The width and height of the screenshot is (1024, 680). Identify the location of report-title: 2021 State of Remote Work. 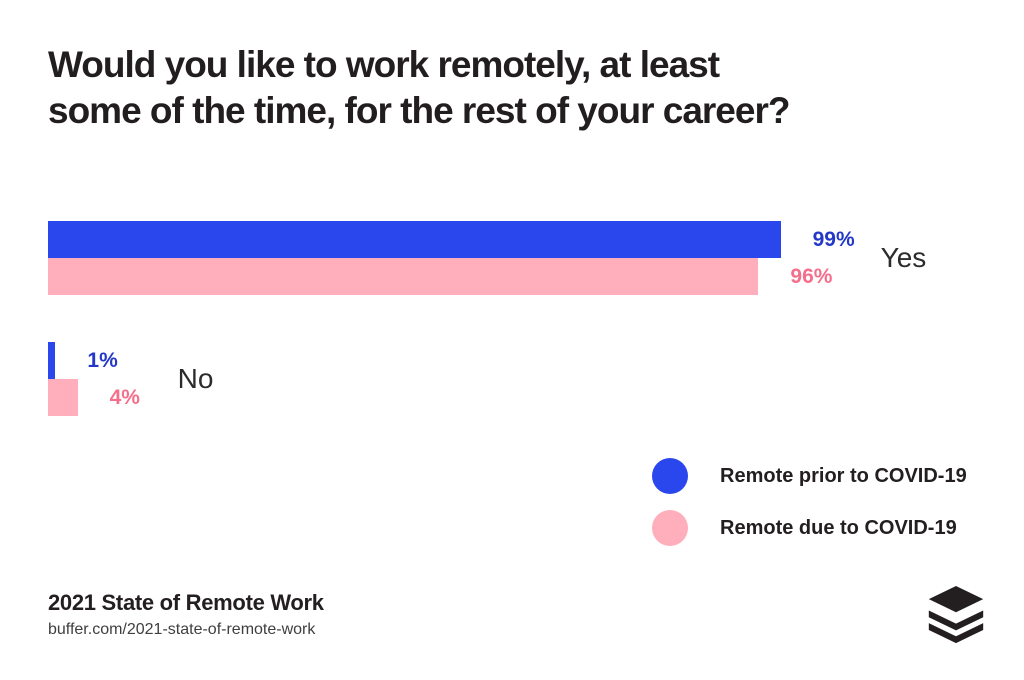
(186, 602).